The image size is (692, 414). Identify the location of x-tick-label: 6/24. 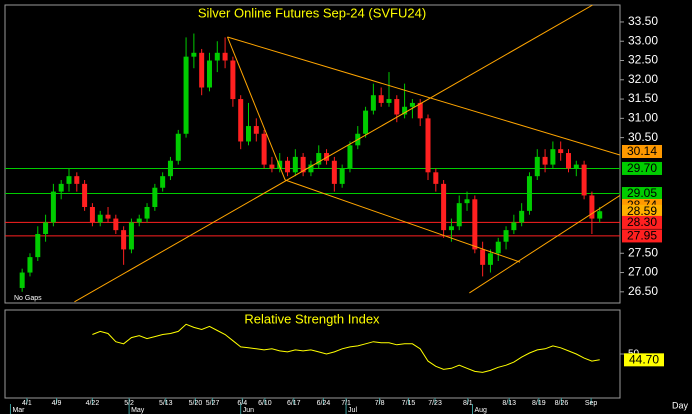
(324, 403).